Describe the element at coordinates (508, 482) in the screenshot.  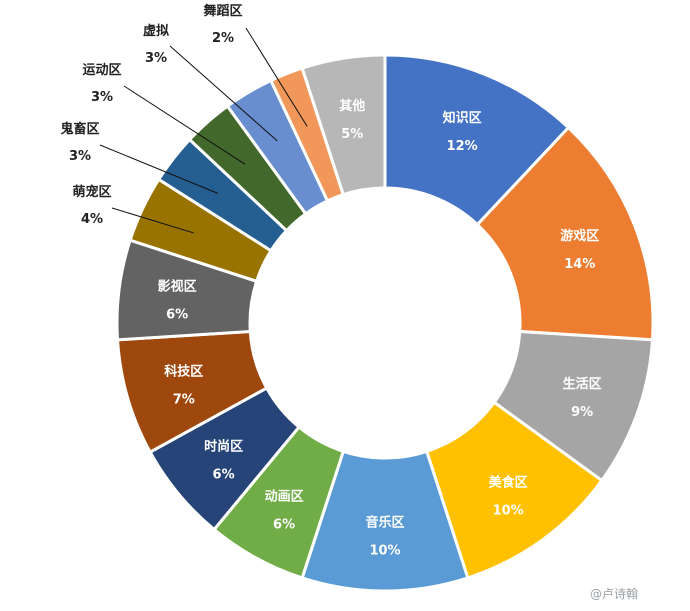
I see `slice-label: 美食区` at that location.